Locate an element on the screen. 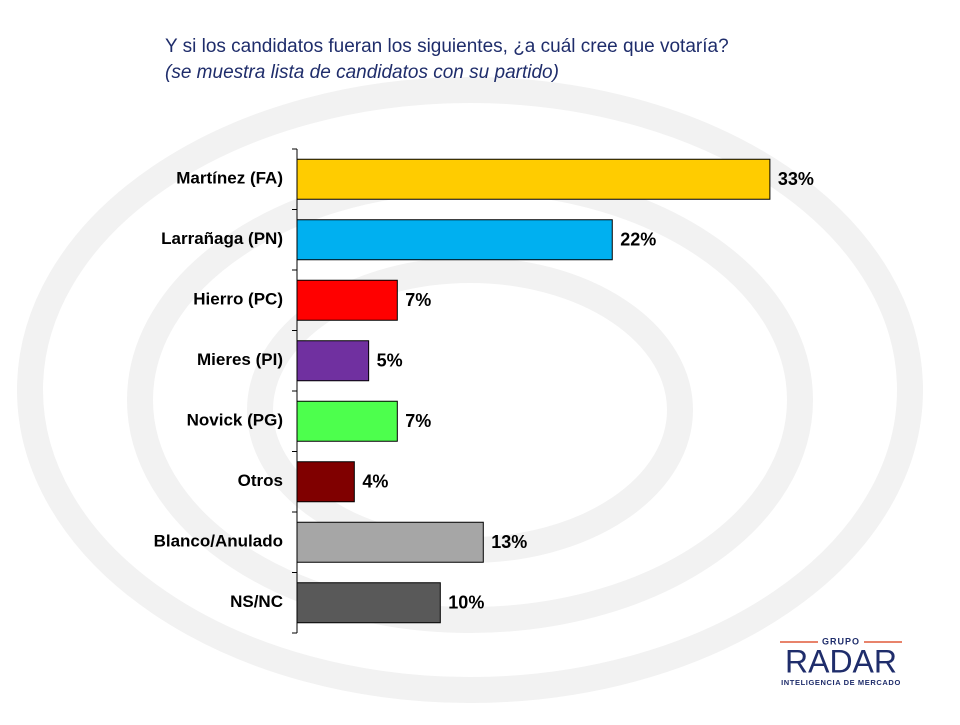 This screenshot has height=725, width=960. logo: GRUPO RADAR INTELIGENCIA DE MERCADO is located at coordinates (841, 661).